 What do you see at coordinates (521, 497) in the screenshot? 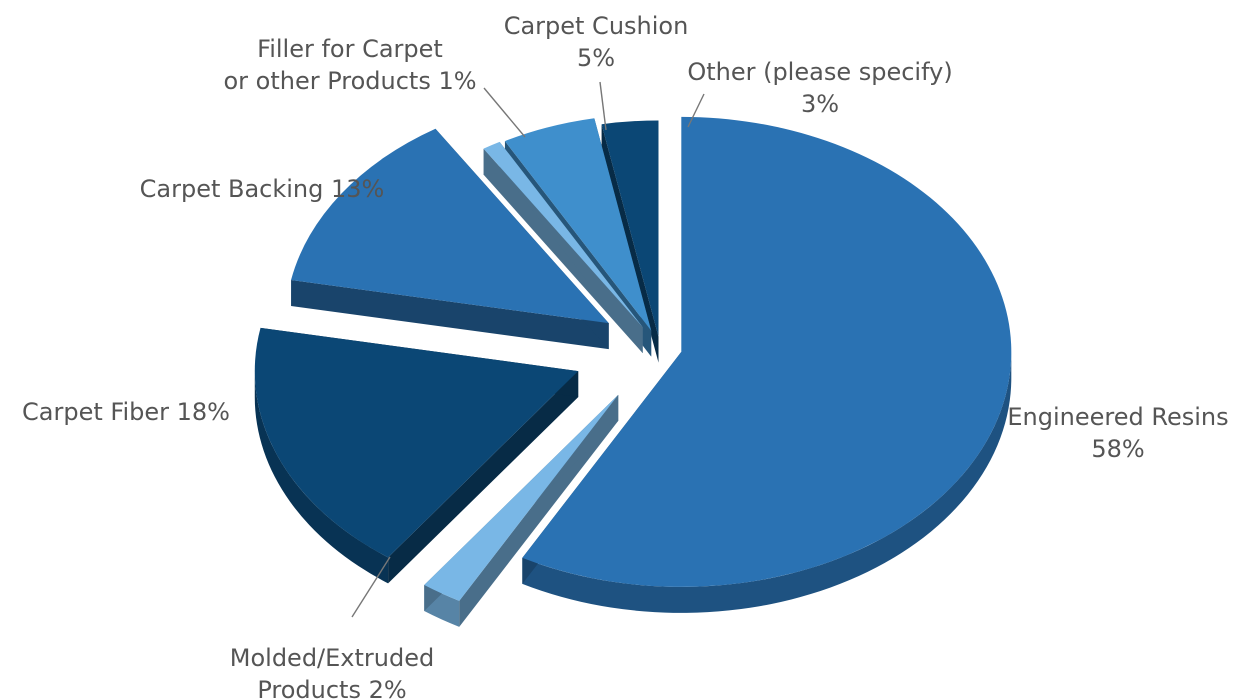
I see `slice-top-molded-extruded` at bounding box center [521, 497].